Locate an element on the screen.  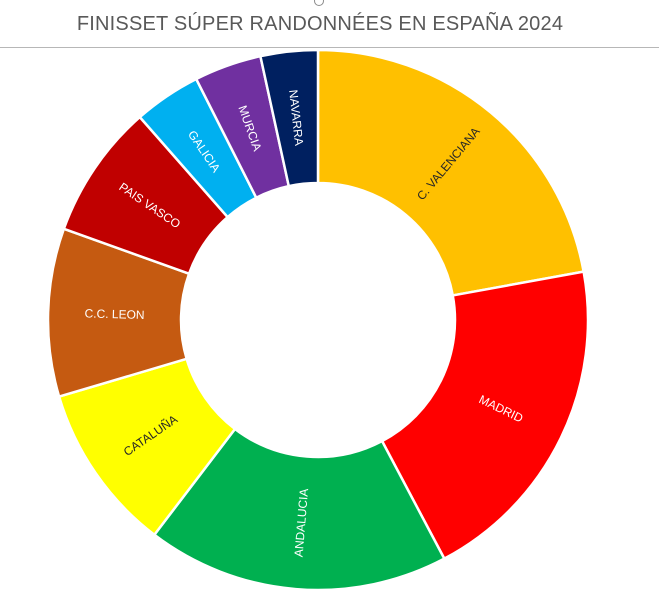
title-divider is located at coordinates (329, 47).